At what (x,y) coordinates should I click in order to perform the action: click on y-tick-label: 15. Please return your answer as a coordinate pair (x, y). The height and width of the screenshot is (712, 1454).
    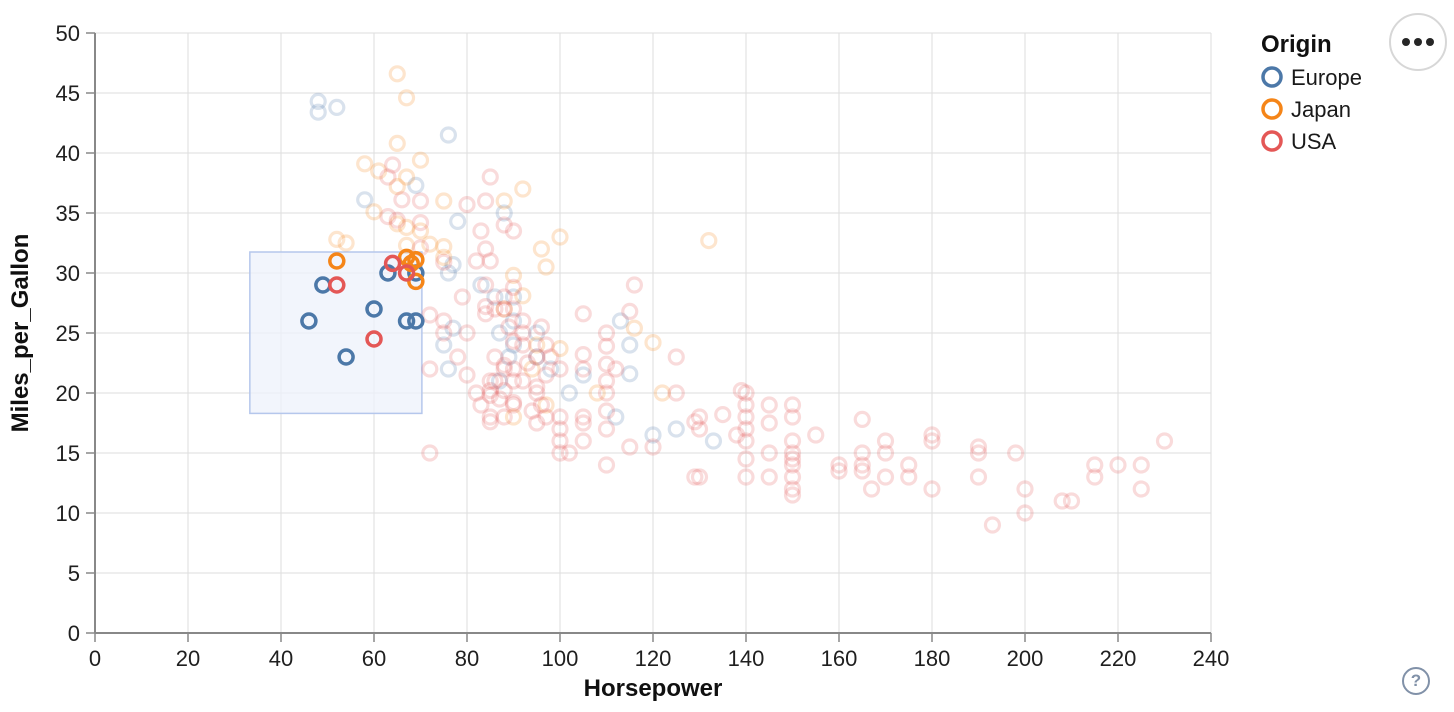
    Looking at the image, I should click on (68, 453).